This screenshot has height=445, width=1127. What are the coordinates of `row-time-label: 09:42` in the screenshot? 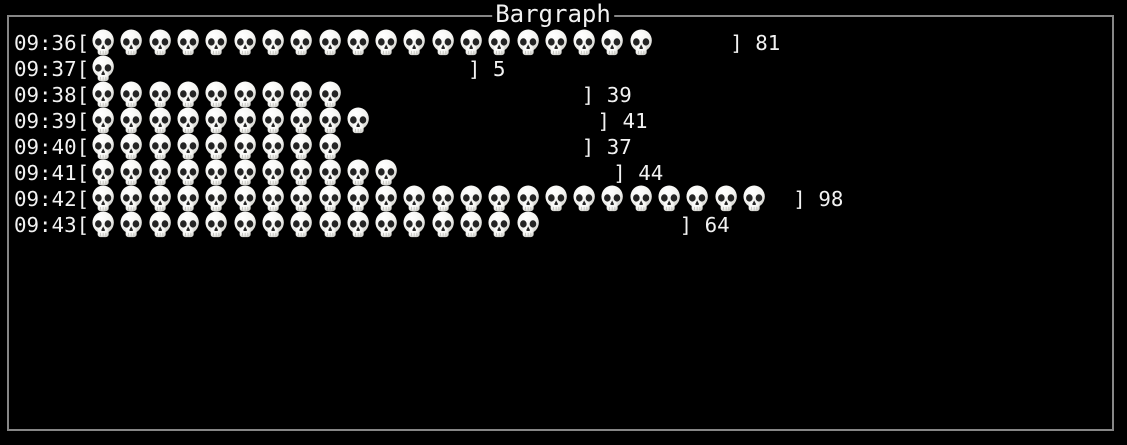 It's located at (45, 199).